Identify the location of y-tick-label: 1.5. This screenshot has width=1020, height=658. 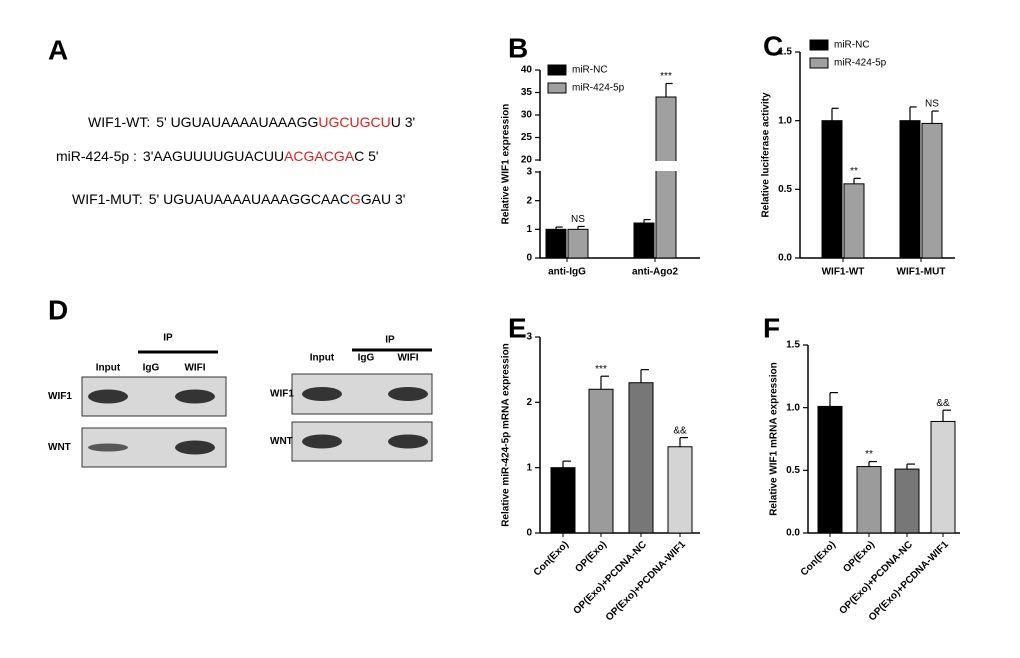
(785, 52).